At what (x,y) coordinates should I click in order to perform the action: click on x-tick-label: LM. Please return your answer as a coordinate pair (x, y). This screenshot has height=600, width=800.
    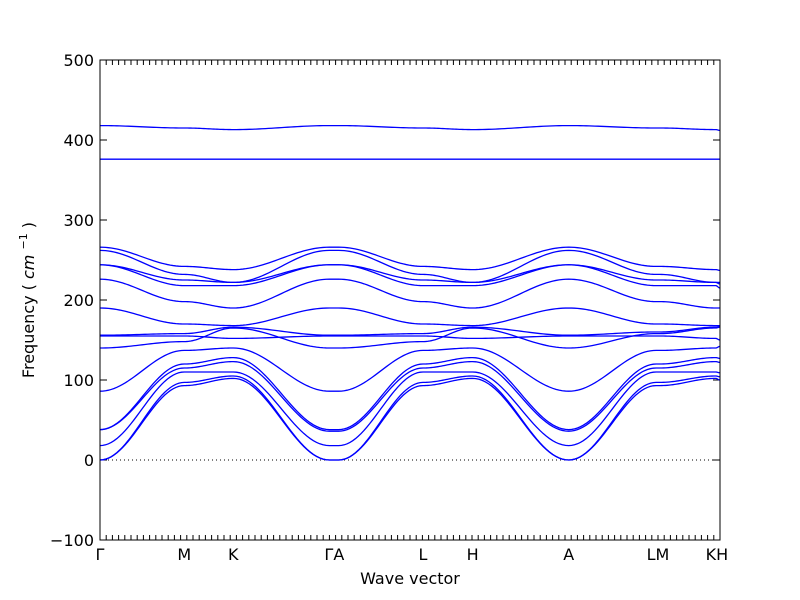
    Looking at the image, I should click on (658, 554).